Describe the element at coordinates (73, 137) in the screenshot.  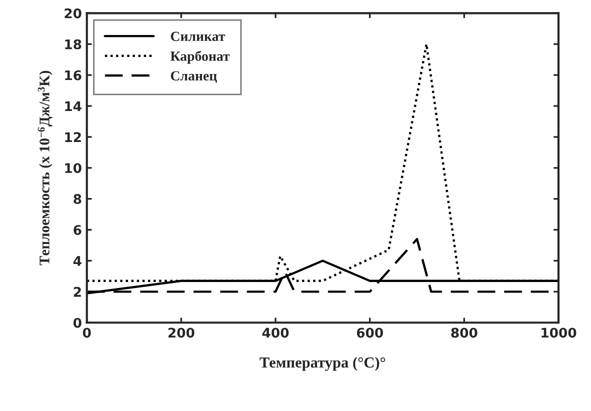
I see `y-tick-label: 12` at that location.